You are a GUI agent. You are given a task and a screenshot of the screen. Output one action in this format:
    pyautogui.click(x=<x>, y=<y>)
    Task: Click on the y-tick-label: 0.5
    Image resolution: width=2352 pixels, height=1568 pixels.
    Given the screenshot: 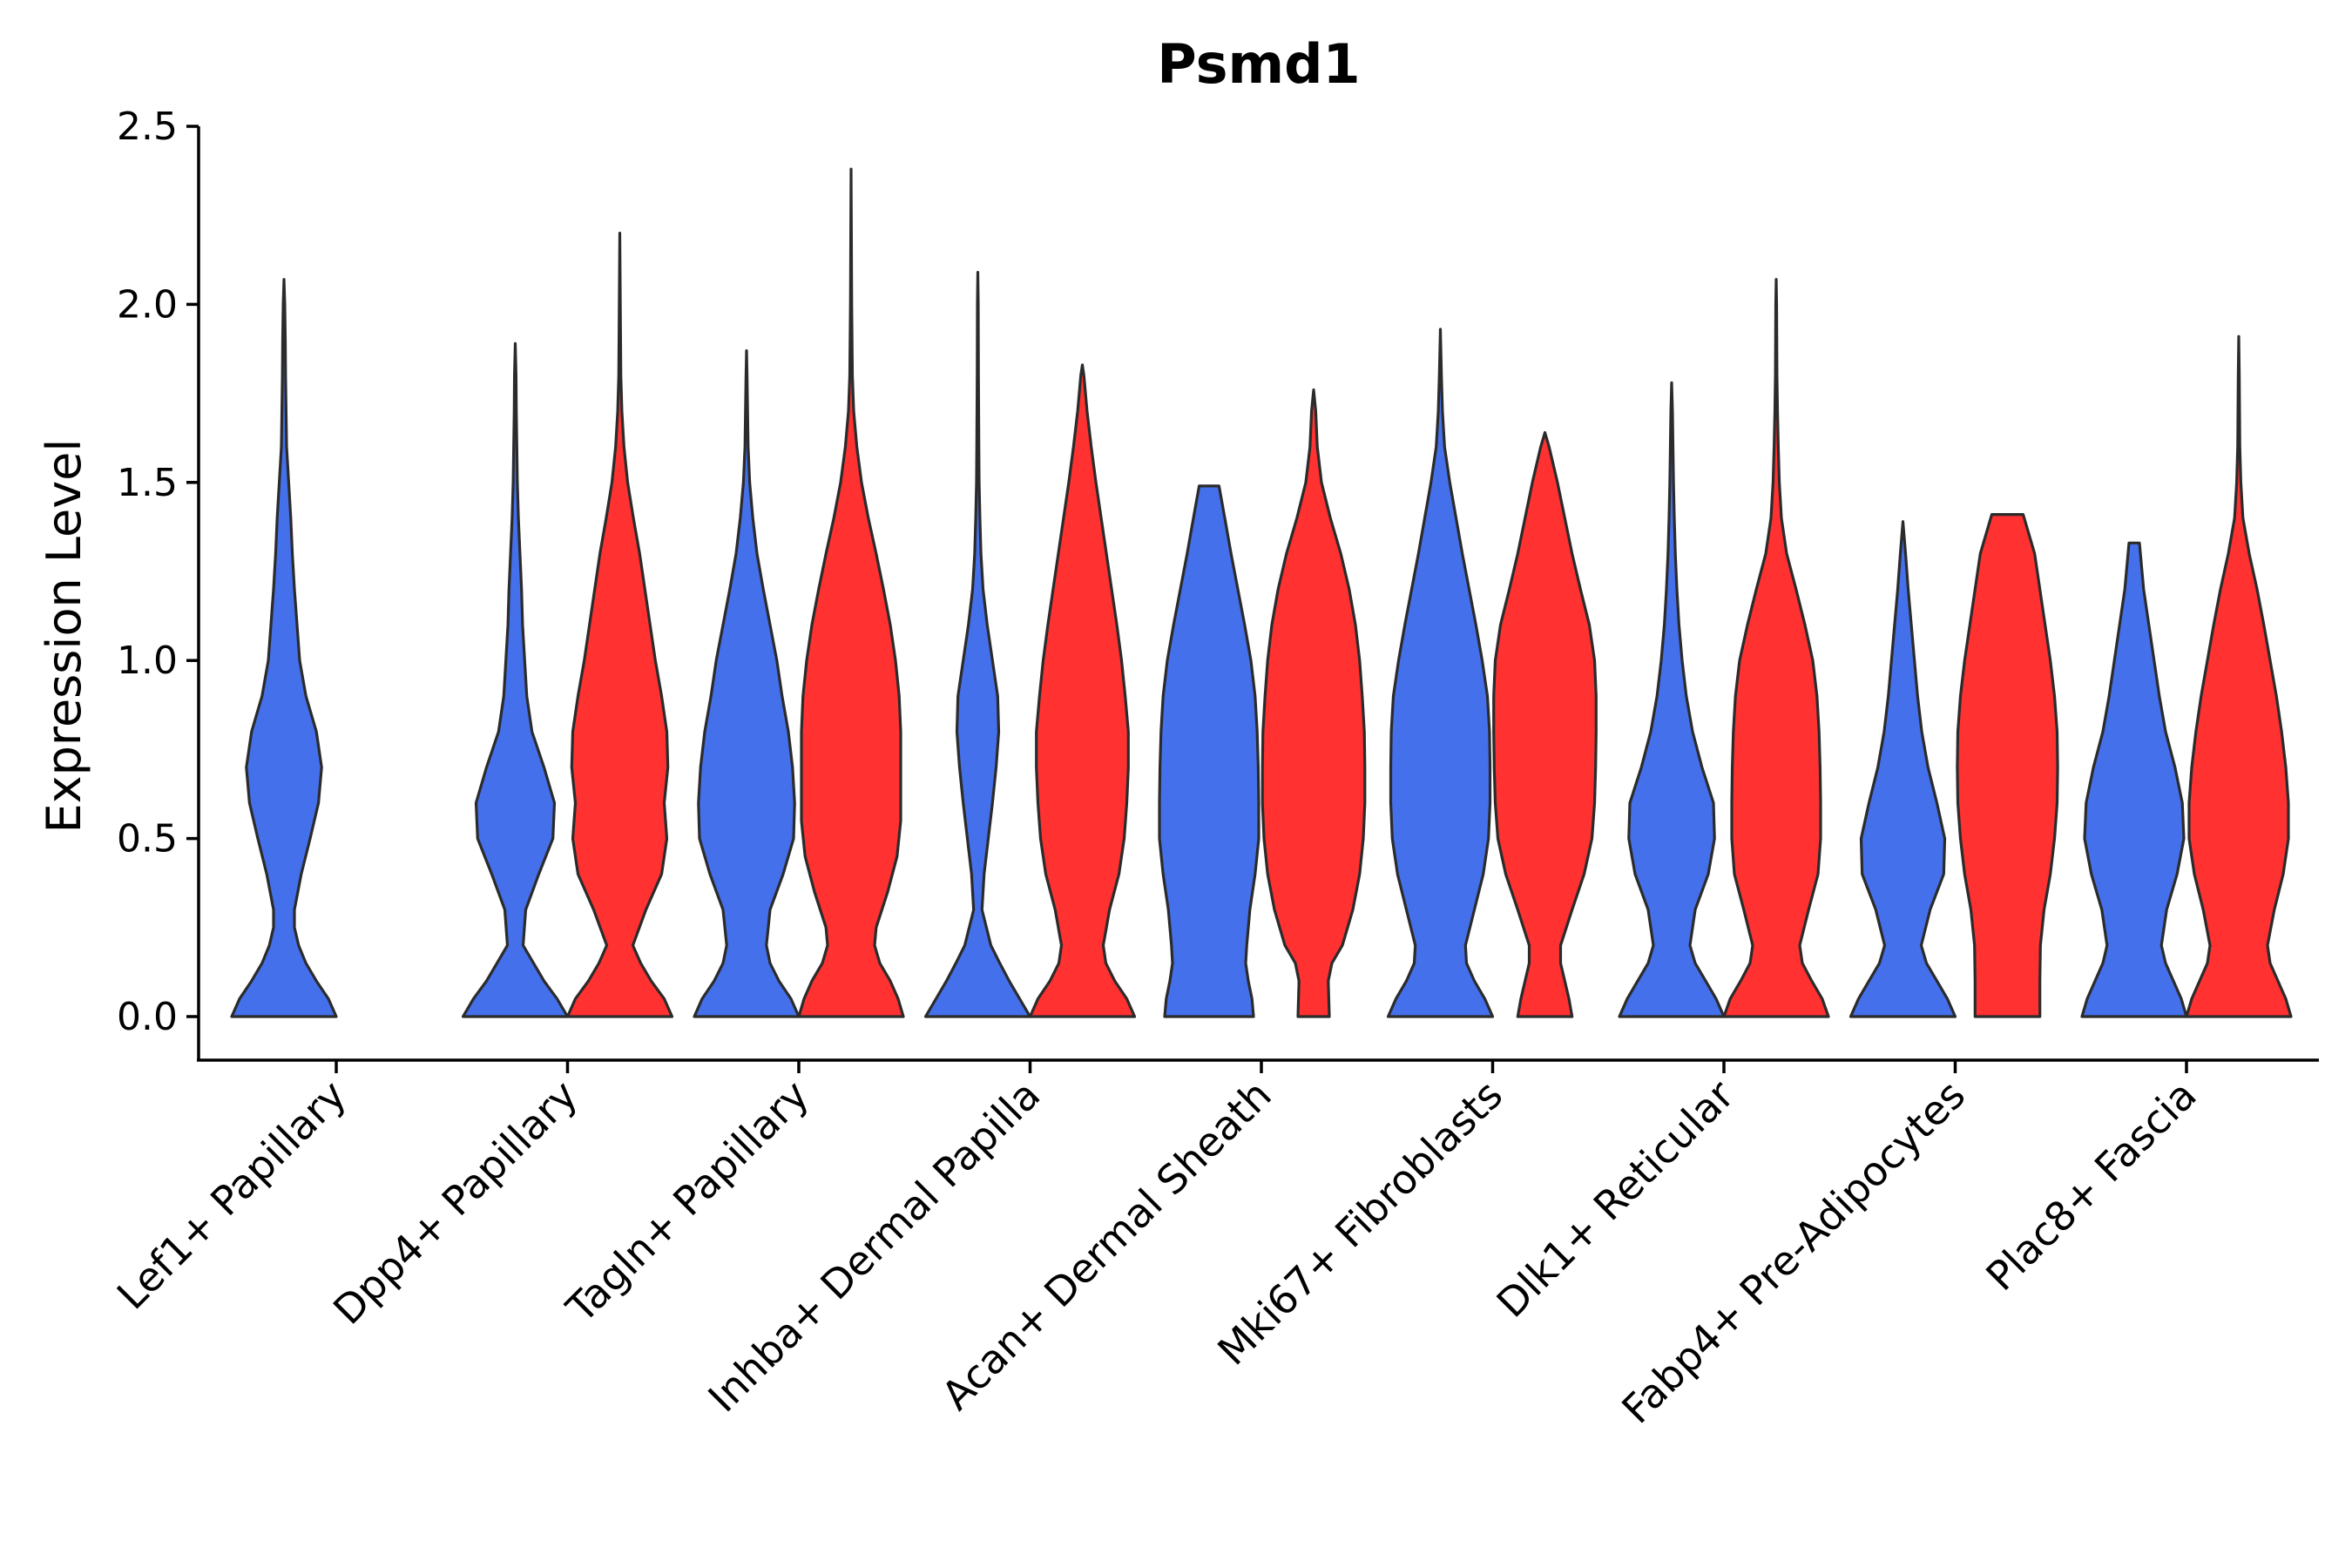 What is the action you would take?
    pyautogui.click(x=147, y=839)
    